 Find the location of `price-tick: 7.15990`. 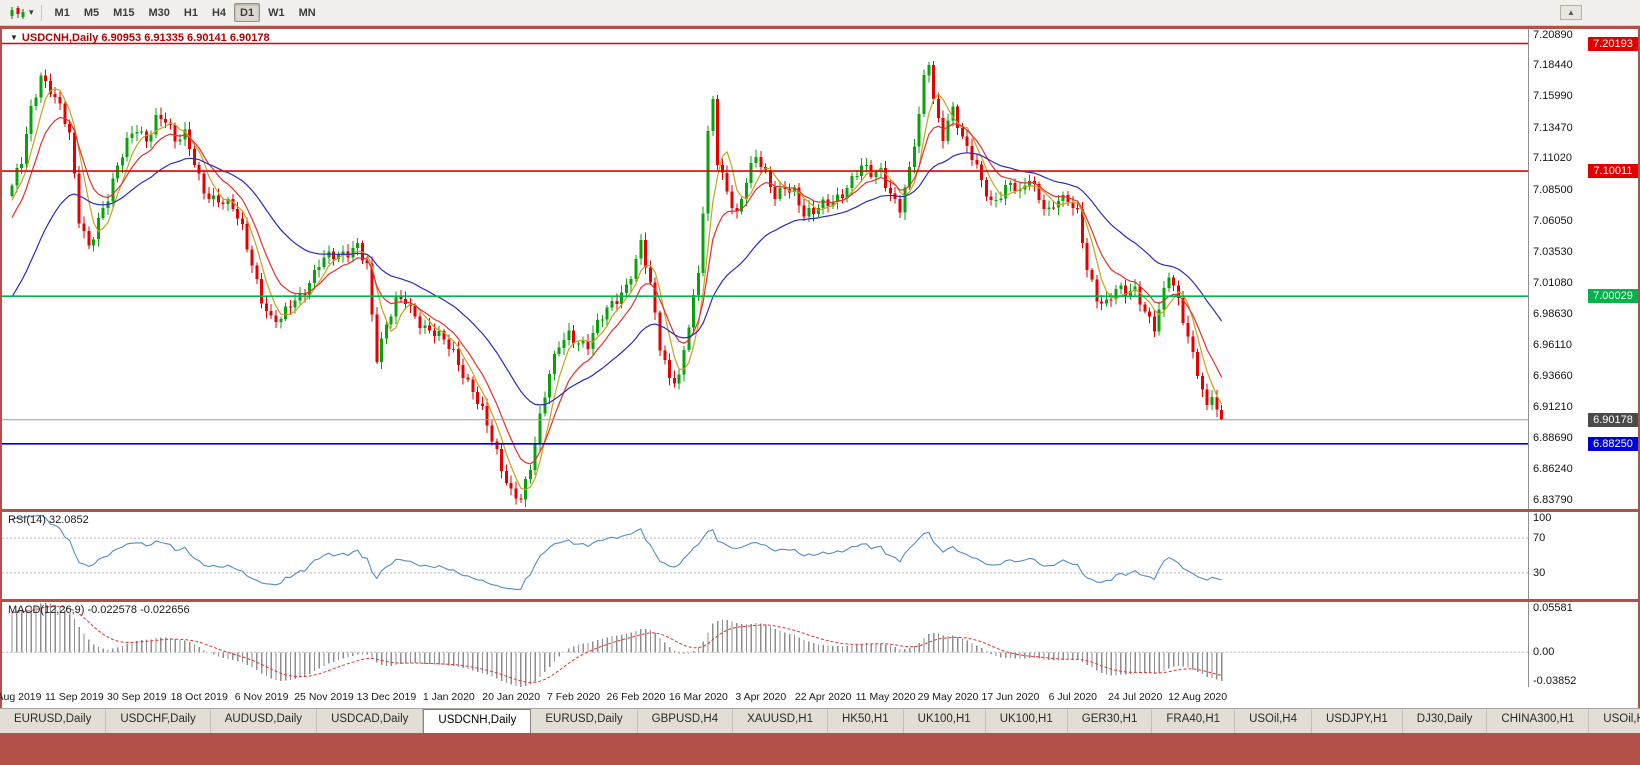

price-tick: 7.15990 is located at coordinates (1553, 96).